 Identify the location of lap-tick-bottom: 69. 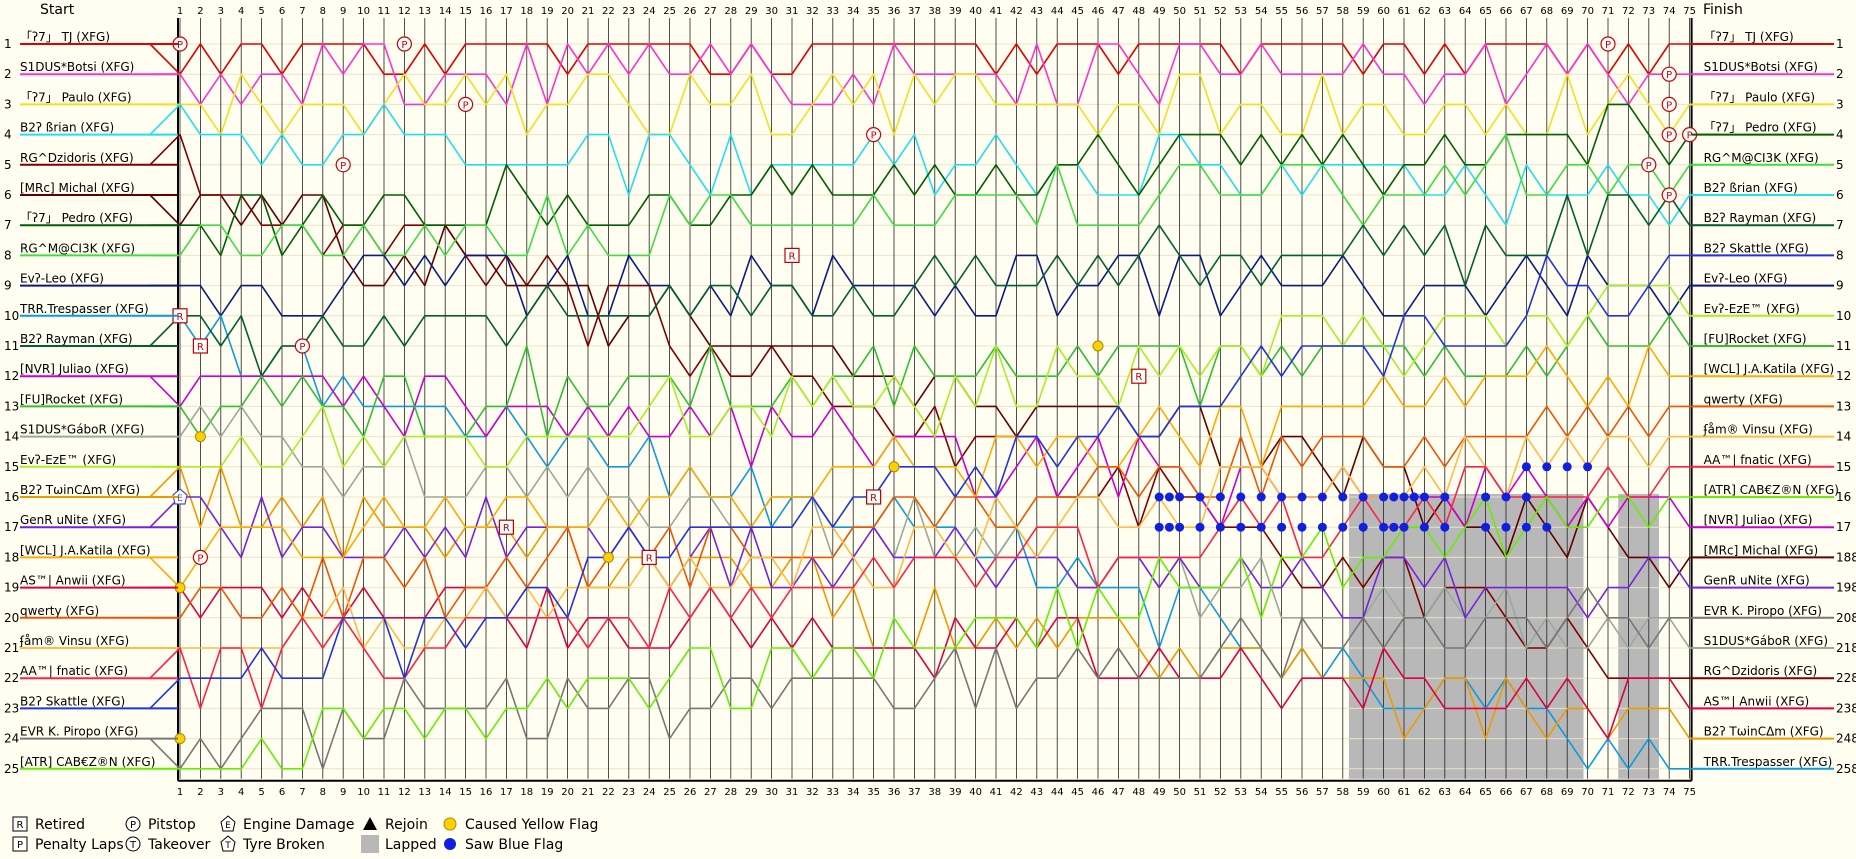
(1567, 792).